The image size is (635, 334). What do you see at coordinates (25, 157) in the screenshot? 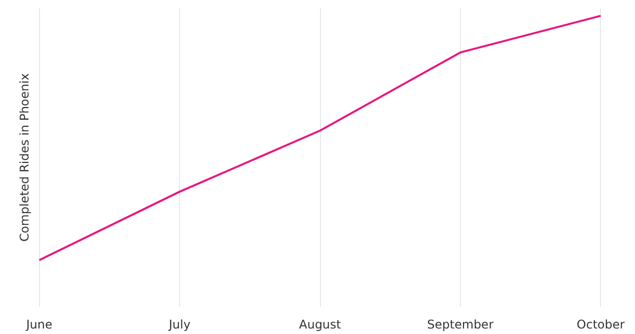
I see `y-axis-title: Completed Rides in Phoenix` at bounding box center [25, 157].